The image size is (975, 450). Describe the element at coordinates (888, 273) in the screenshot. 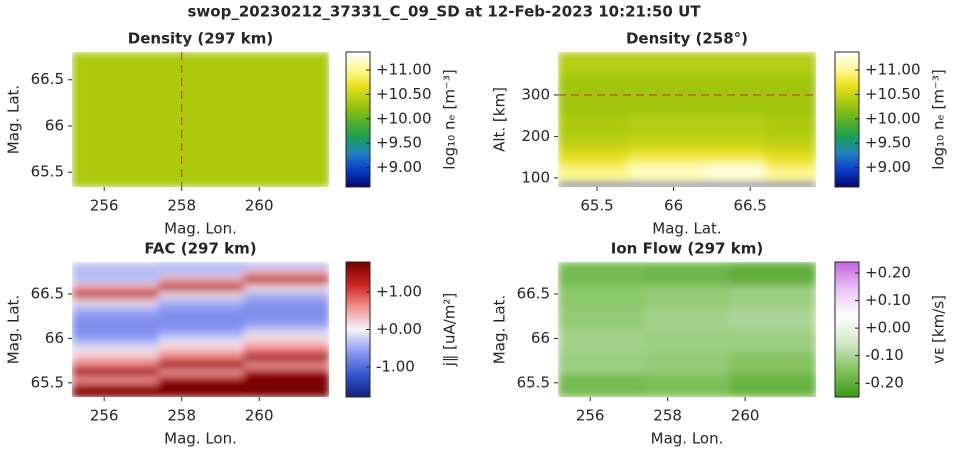

I see `colorbar-tick-label: +0.20` at that location.